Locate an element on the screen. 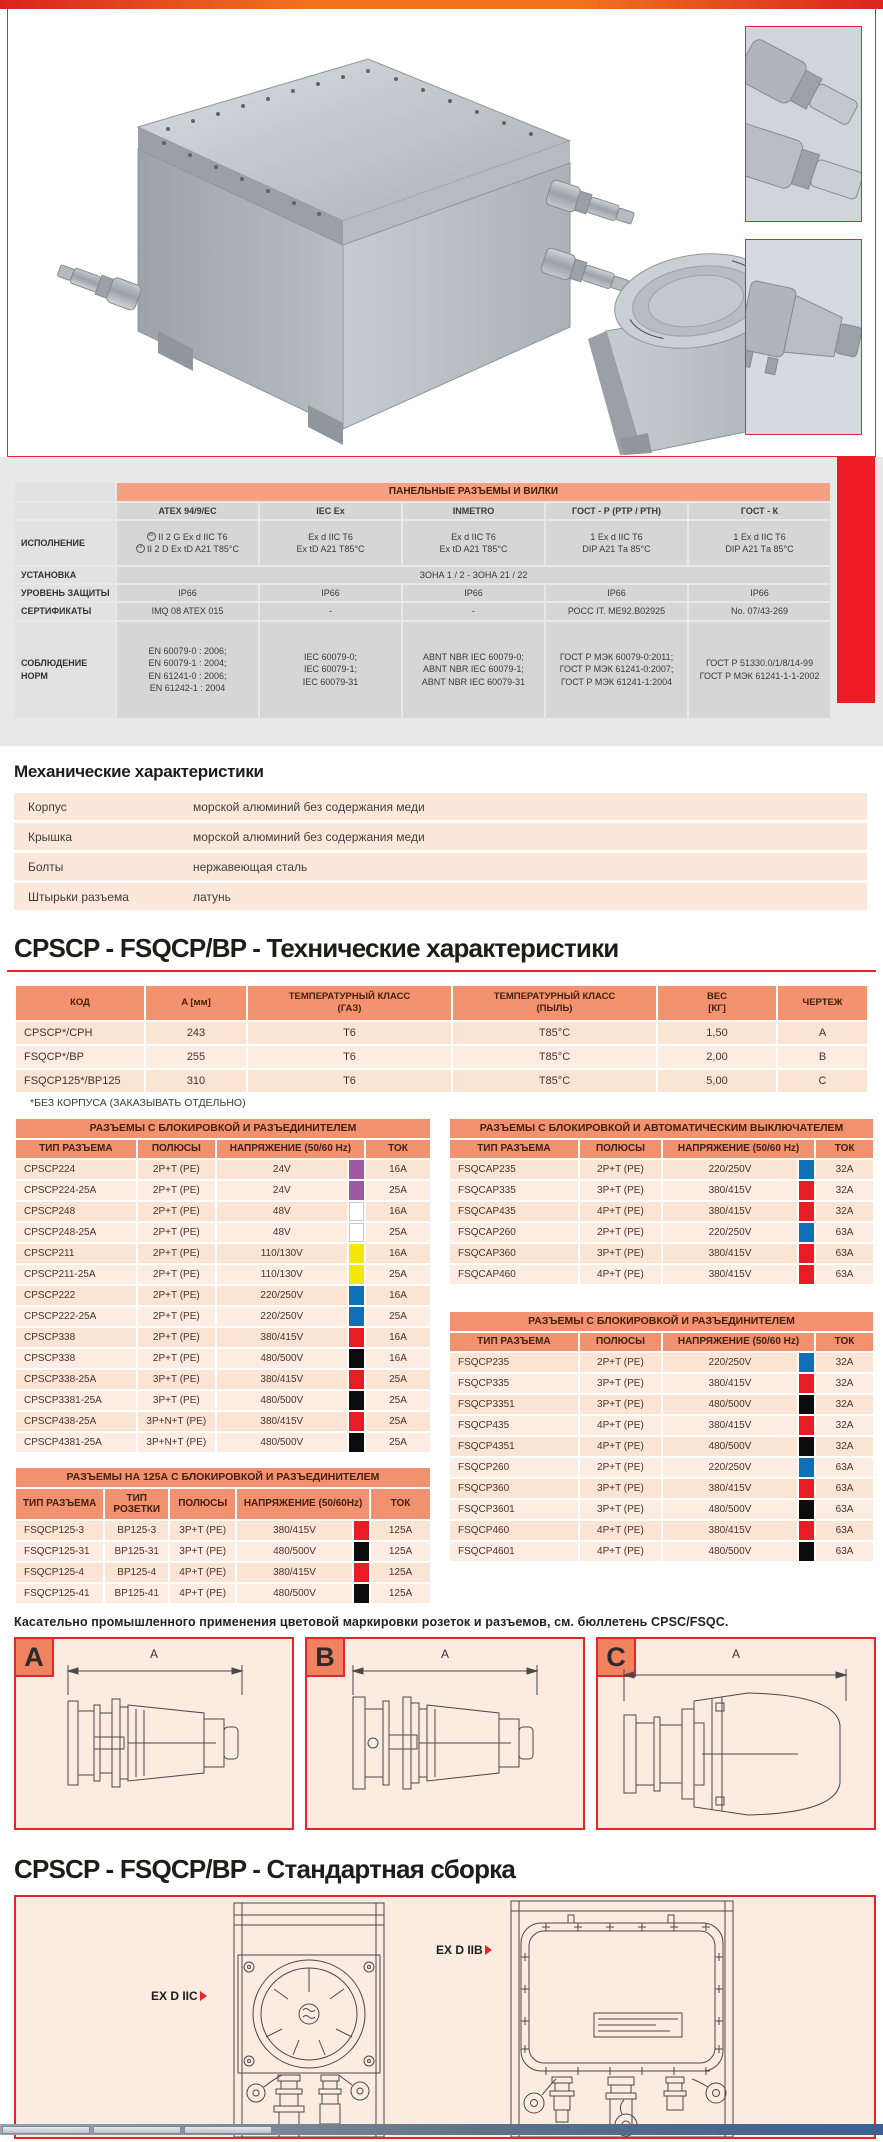 The width and height of the screenshot is (883, 2142). table-cell: 110/130V is located at coordinates (281, 1274).